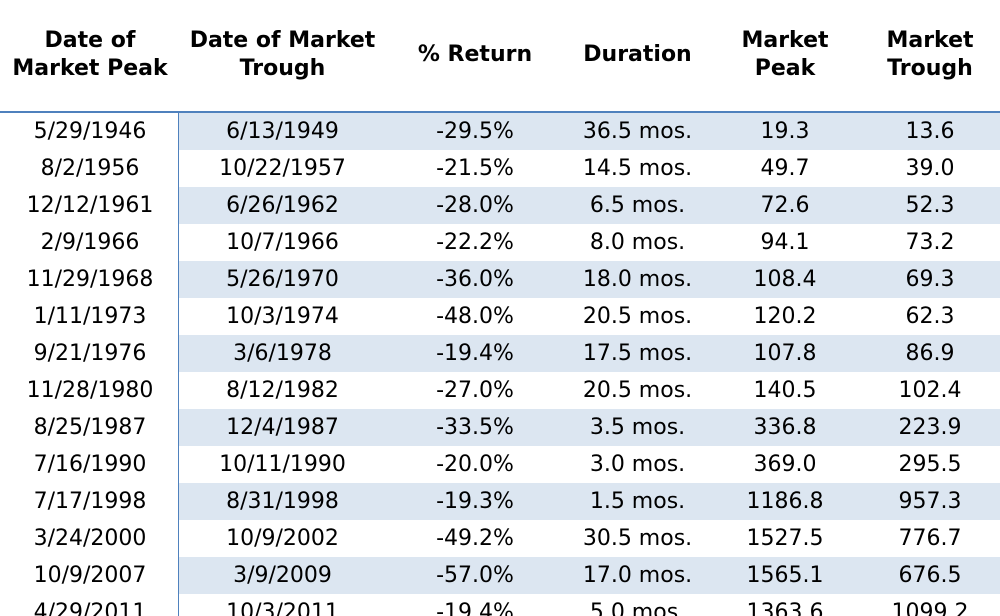 Image resolution: width=1000 pixels, height=616 pixels. What do you see at coordinates (90, 575) in the screenshot?
I see `cell-peak-date: 10/9/2007` at bounding box center [90, 575].